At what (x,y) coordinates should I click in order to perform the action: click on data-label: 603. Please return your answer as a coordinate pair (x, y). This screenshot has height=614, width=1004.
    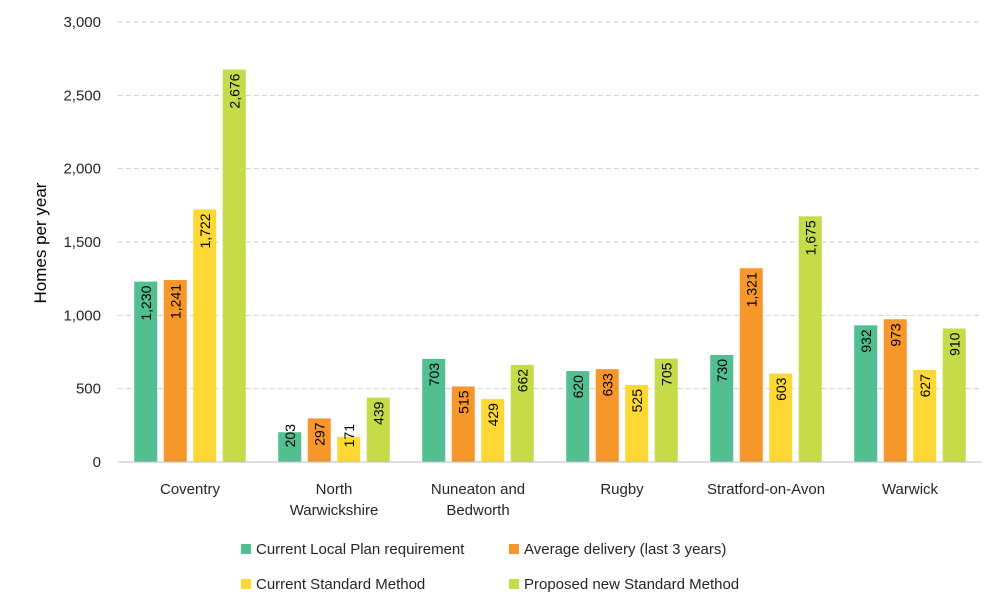
    Looking at the image, I should click on (781, 389).